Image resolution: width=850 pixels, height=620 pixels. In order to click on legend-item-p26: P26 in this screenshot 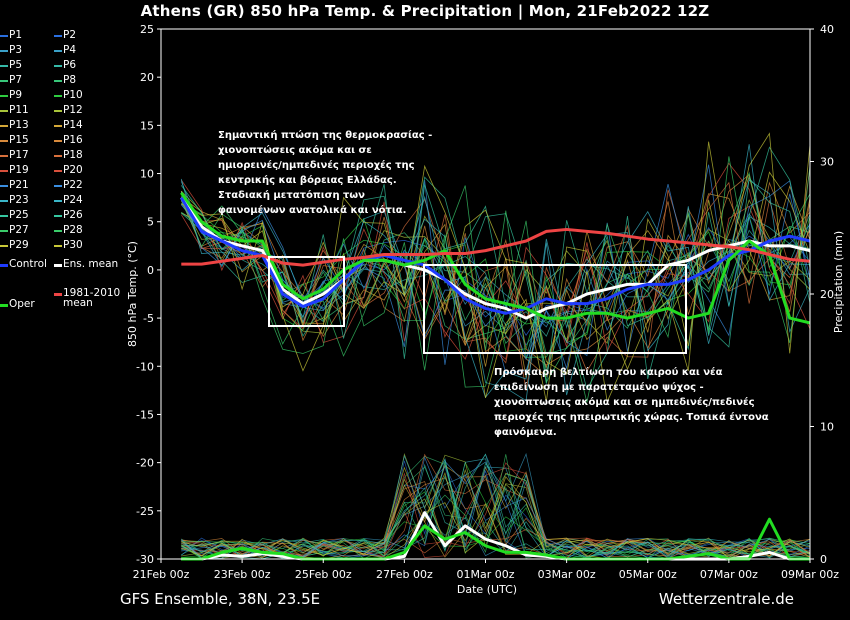, I will do `click(68, 216)`.